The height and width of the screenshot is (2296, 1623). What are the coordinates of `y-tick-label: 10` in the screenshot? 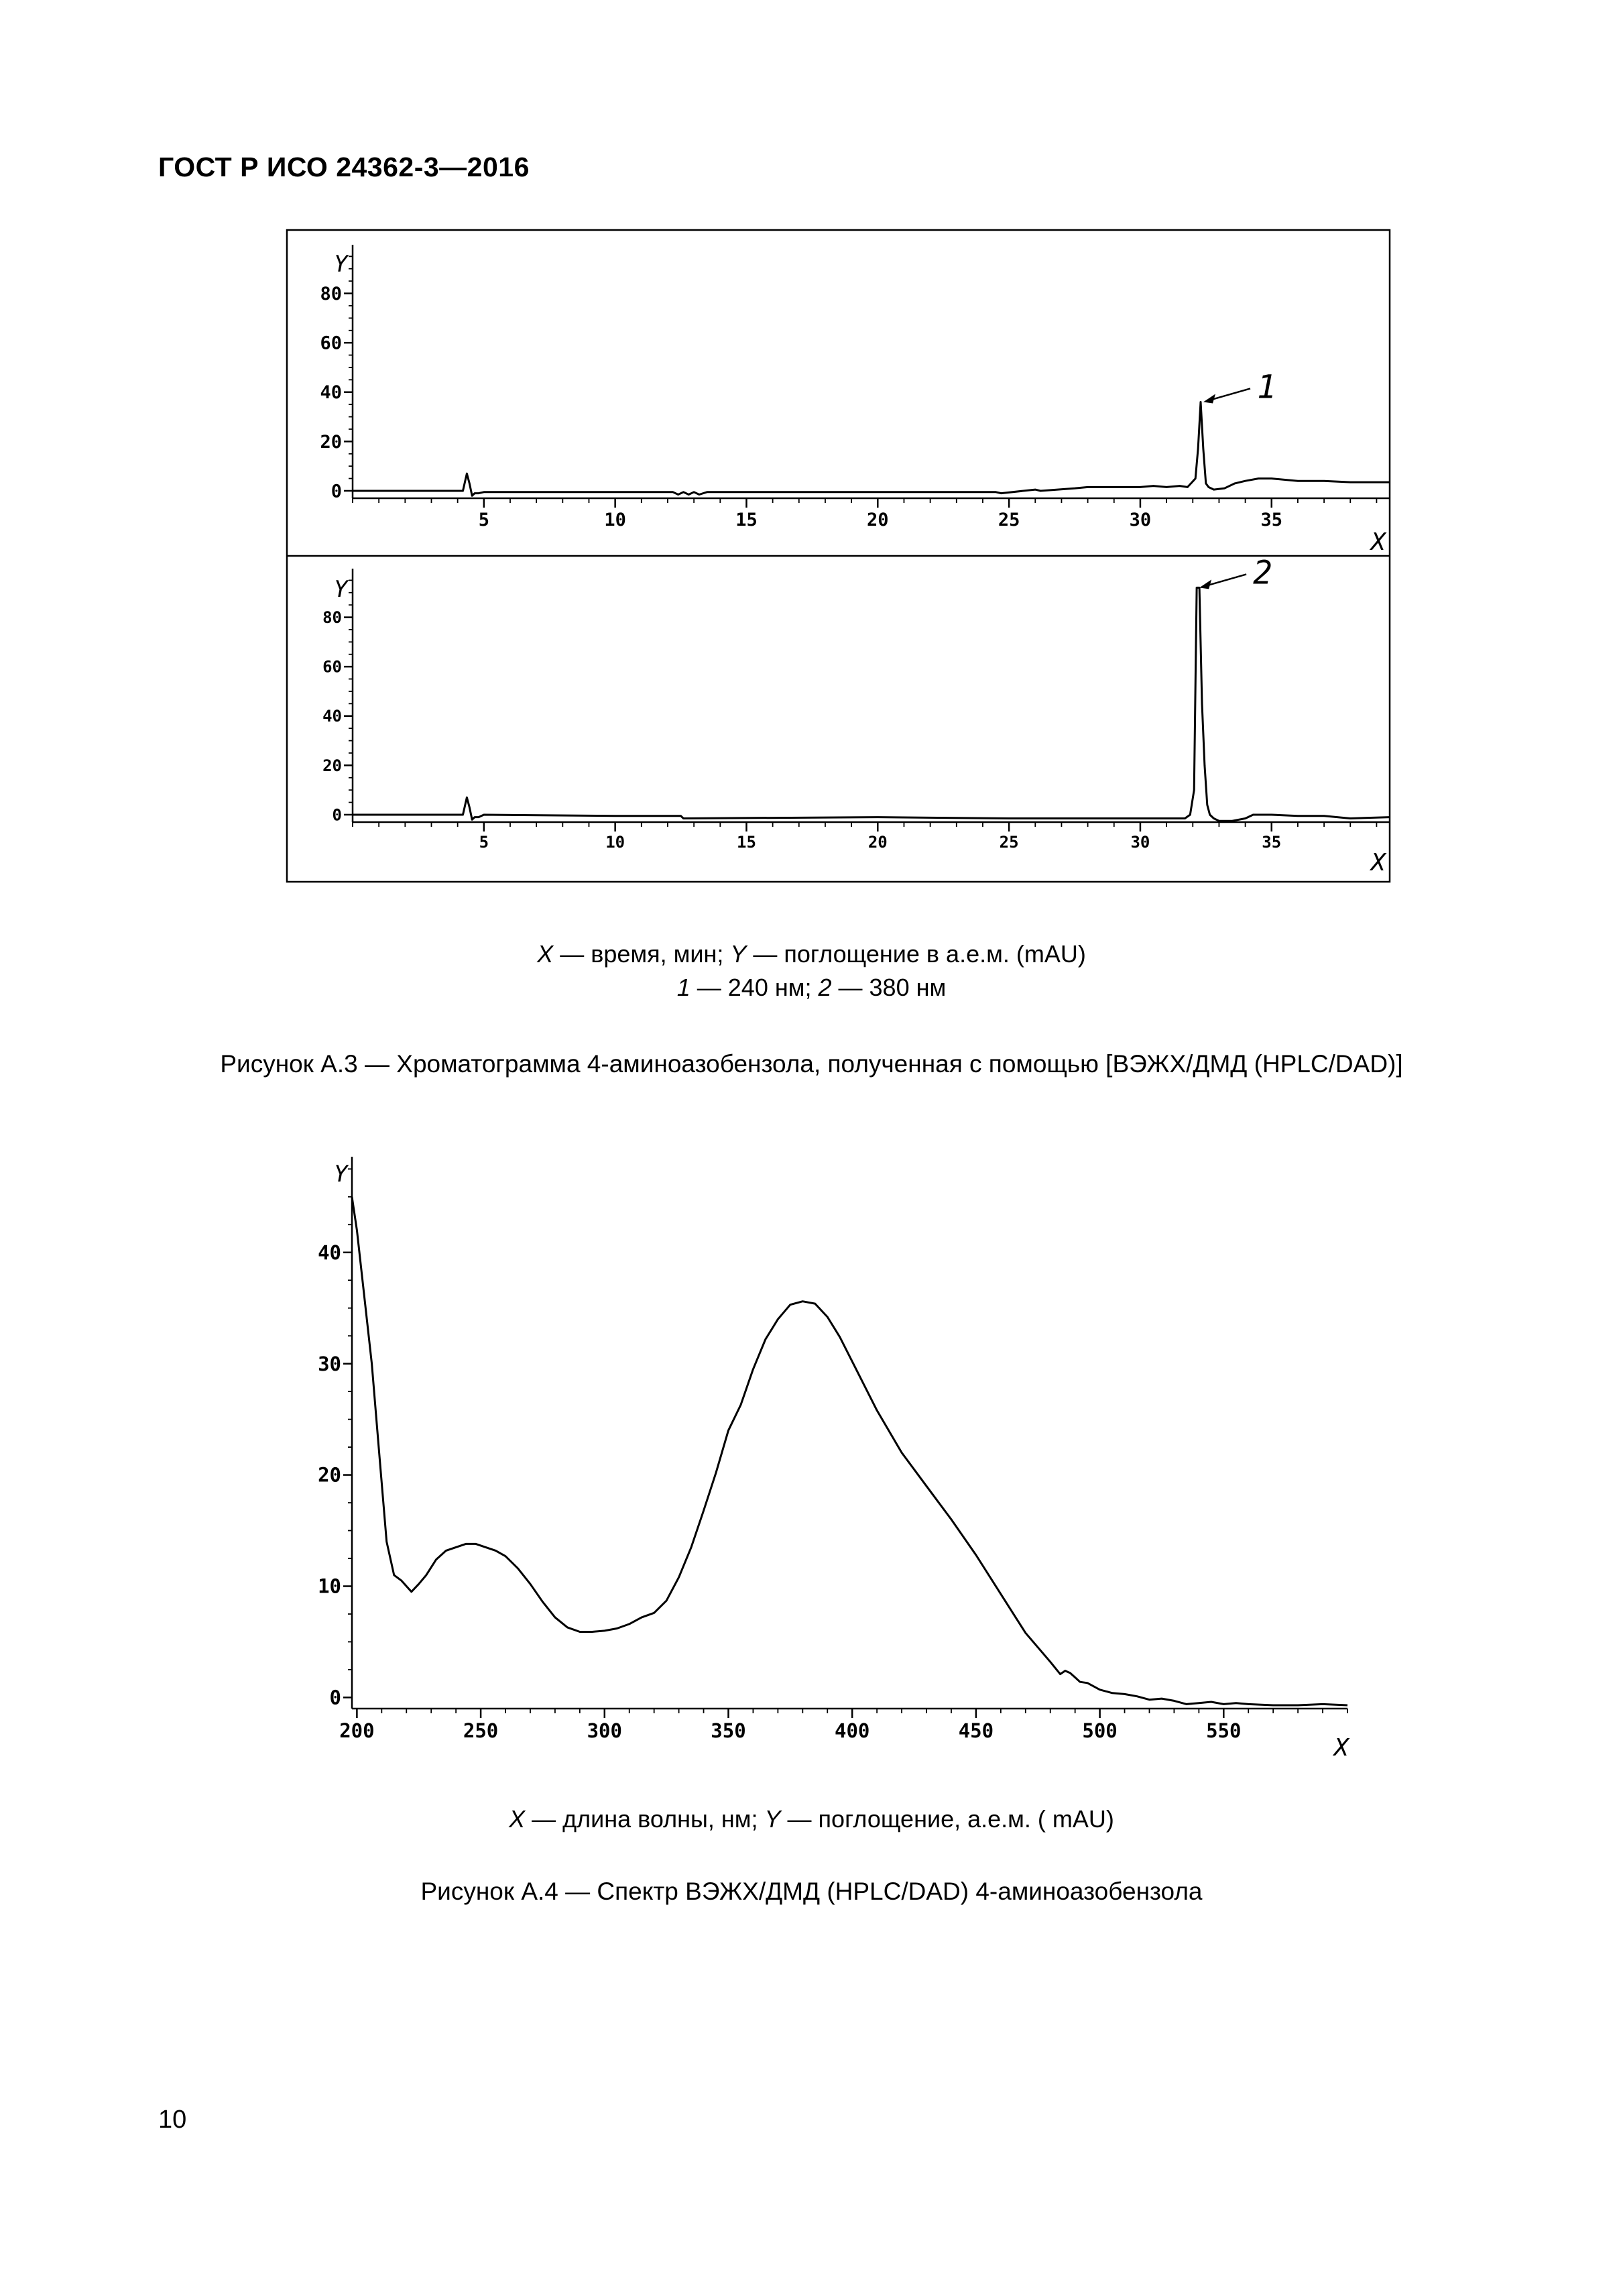 It's located at (329, 1586).